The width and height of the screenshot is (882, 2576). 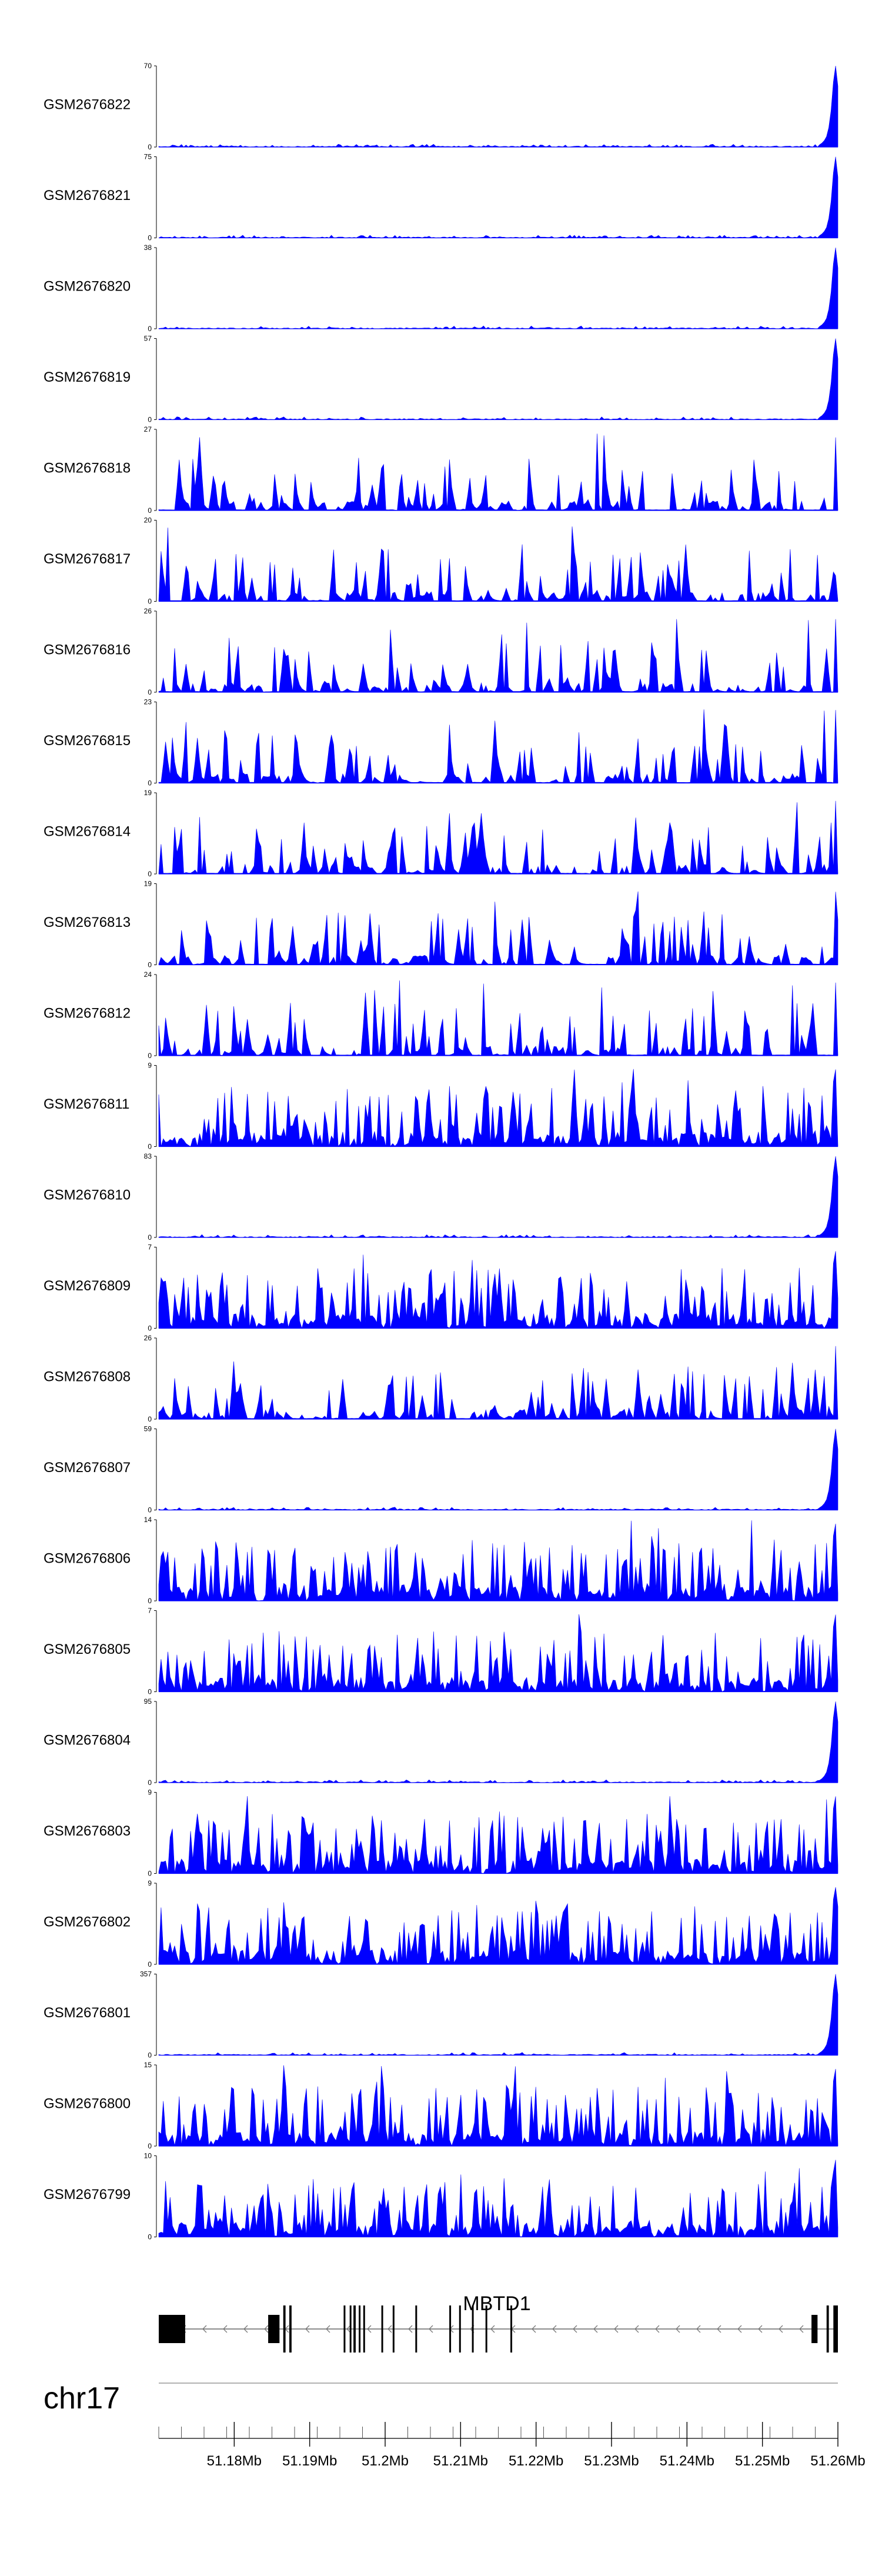 What do you see at coordinates (148, 1701) in the screenshot?
I see `y-max-label: 95` at bounding box center [148, 1701].